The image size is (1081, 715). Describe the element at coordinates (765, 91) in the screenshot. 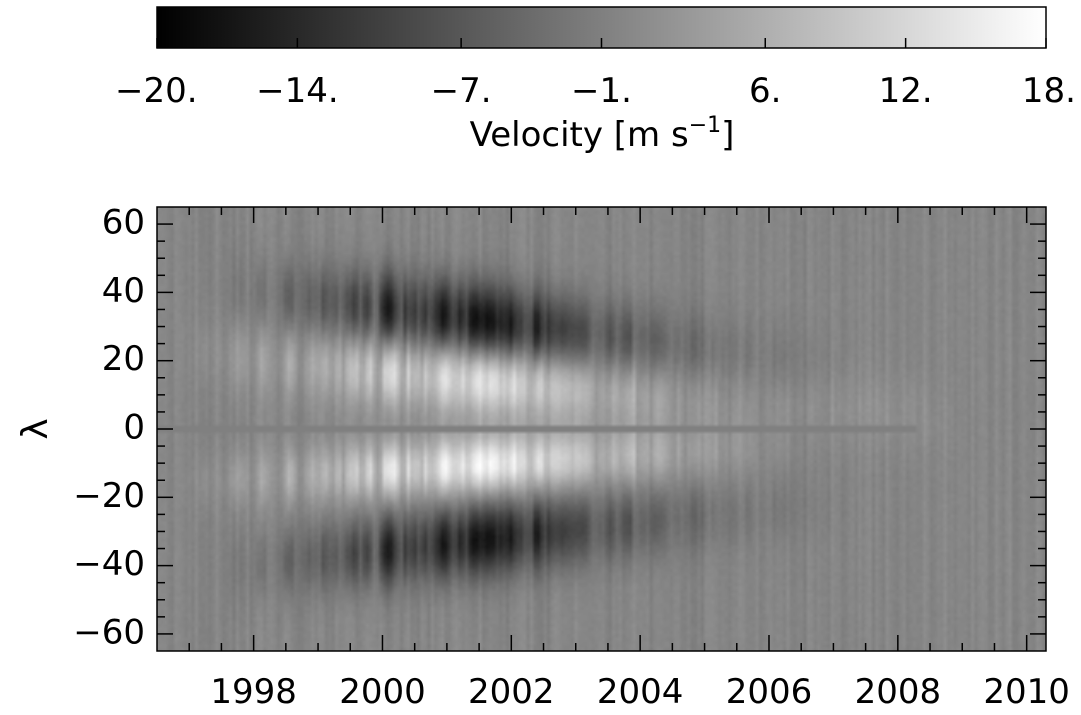

I see `colorbar-tick-label: 6.` at that location.